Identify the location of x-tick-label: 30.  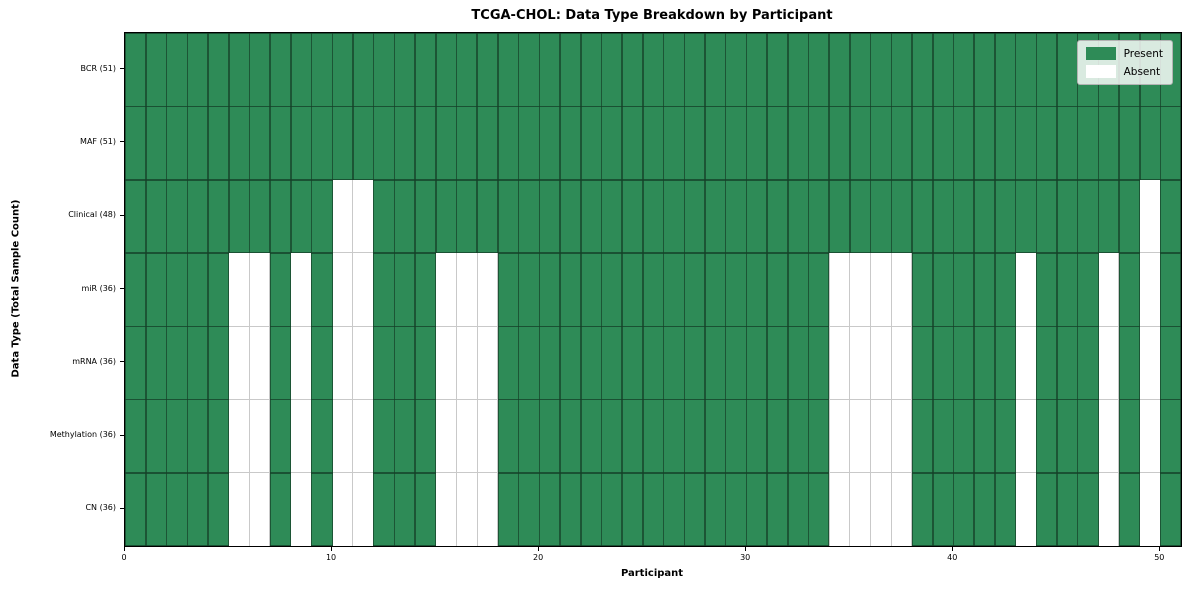
(745, 557).